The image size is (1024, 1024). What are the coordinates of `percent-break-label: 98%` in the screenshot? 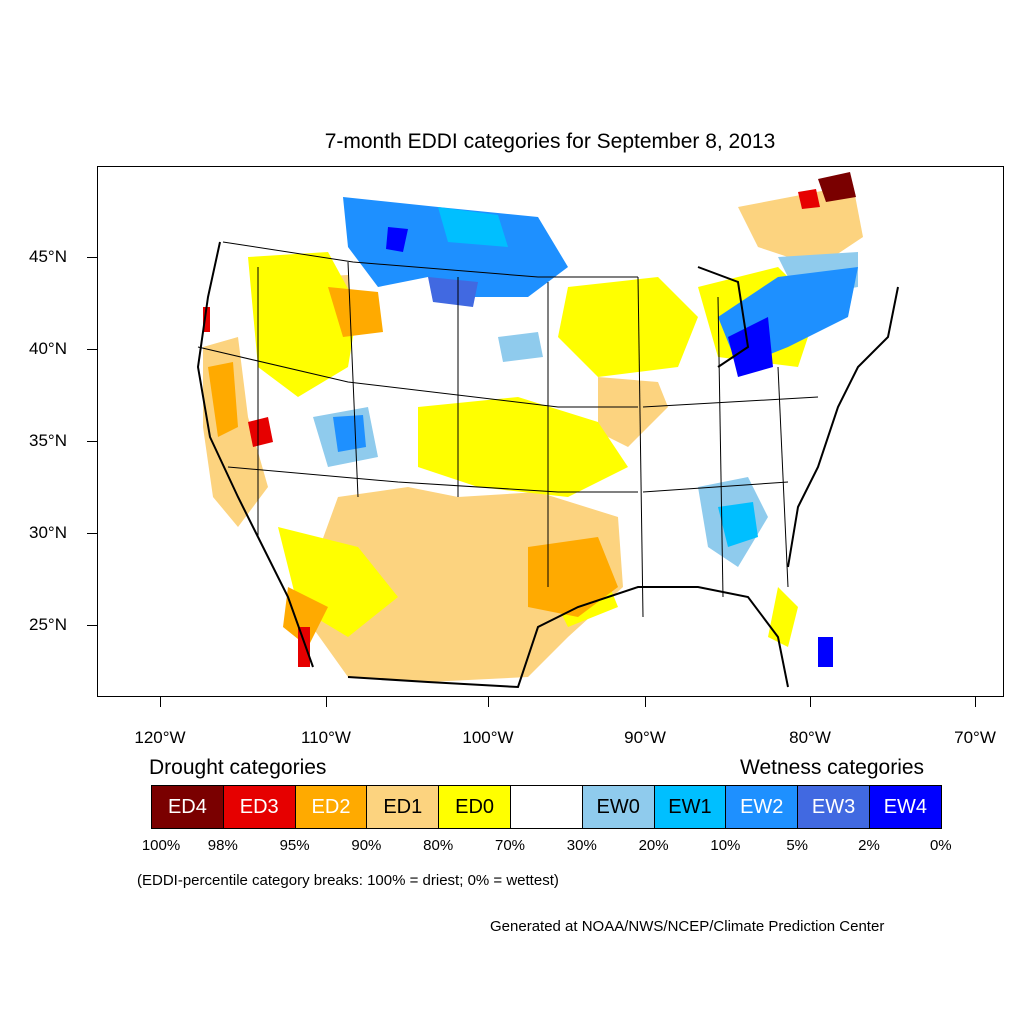 It's located at (222, 845).